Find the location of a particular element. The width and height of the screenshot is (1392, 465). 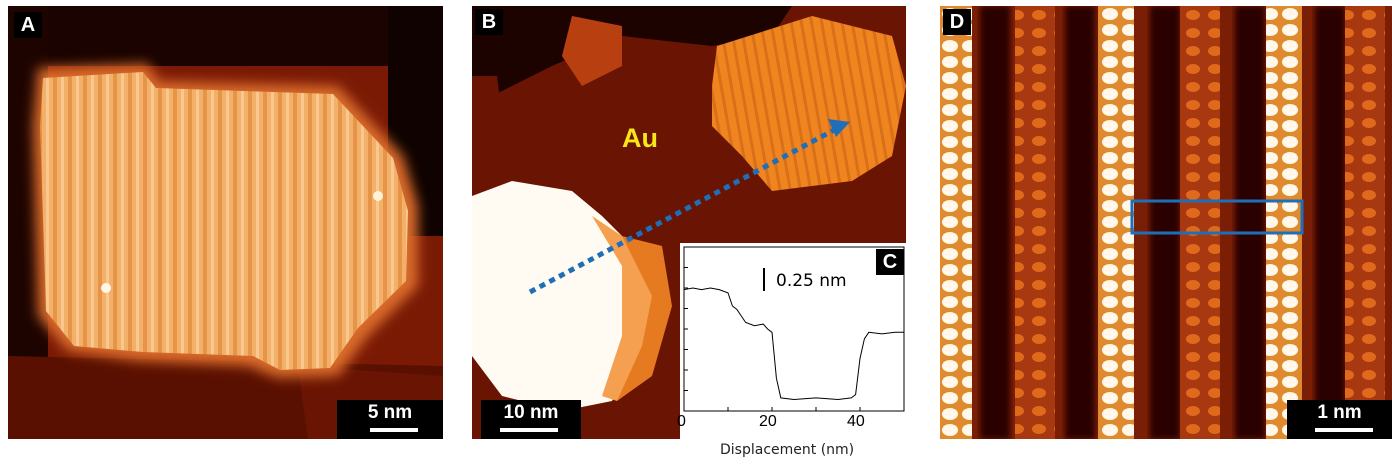

panel-label-a: A is located at coordinates (28, 25).